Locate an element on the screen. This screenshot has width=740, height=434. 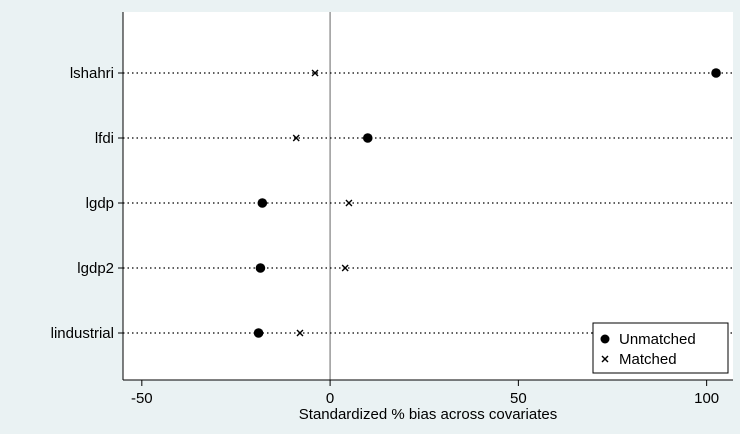
legend-box is located at coordinates (660, 348).